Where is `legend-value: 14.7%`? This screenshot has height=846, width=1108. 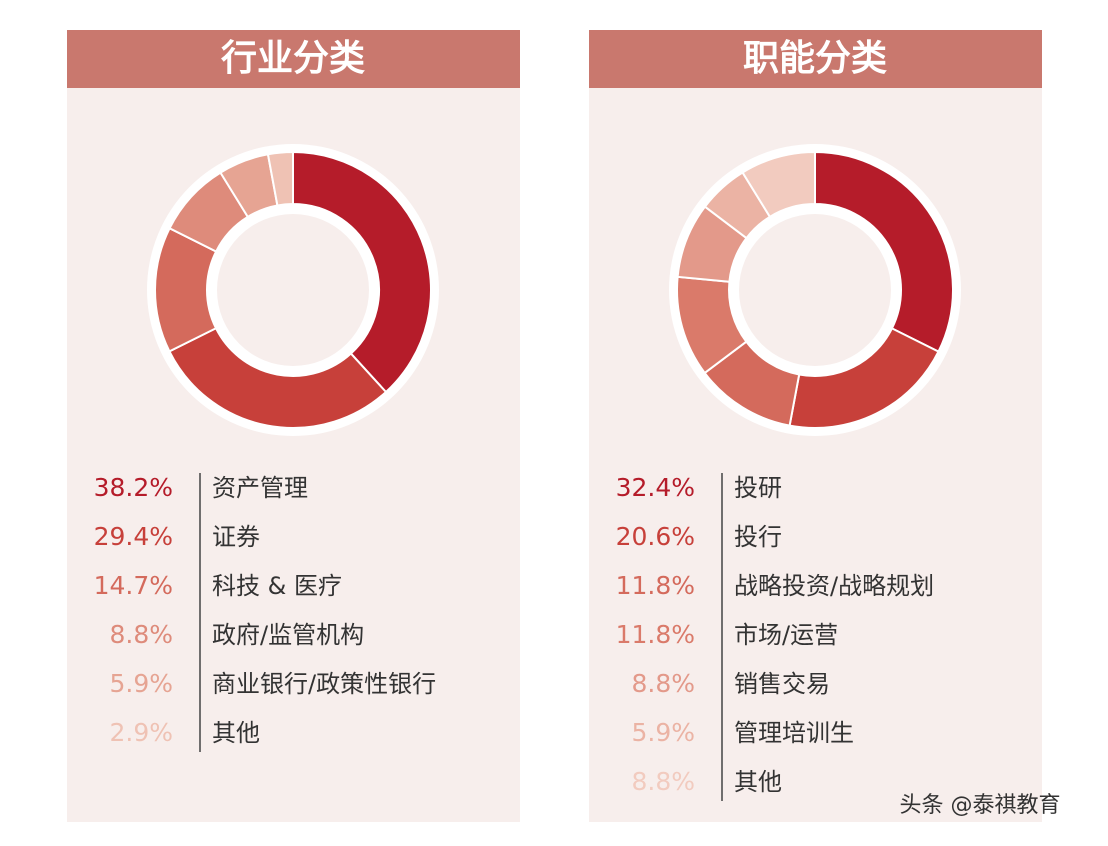
legend-value: 14.7% is located at coordinates (133, 585).